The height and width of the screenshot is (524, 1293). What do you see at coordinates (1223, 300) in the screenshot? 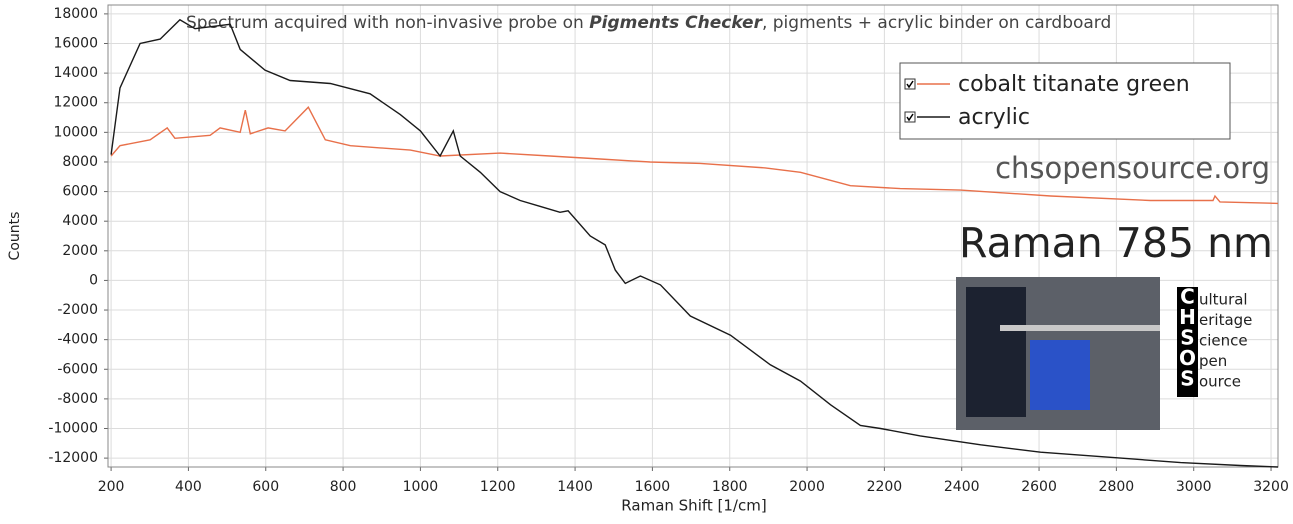
I see `logo-word: ultural` at bounding box center [1223, 300].